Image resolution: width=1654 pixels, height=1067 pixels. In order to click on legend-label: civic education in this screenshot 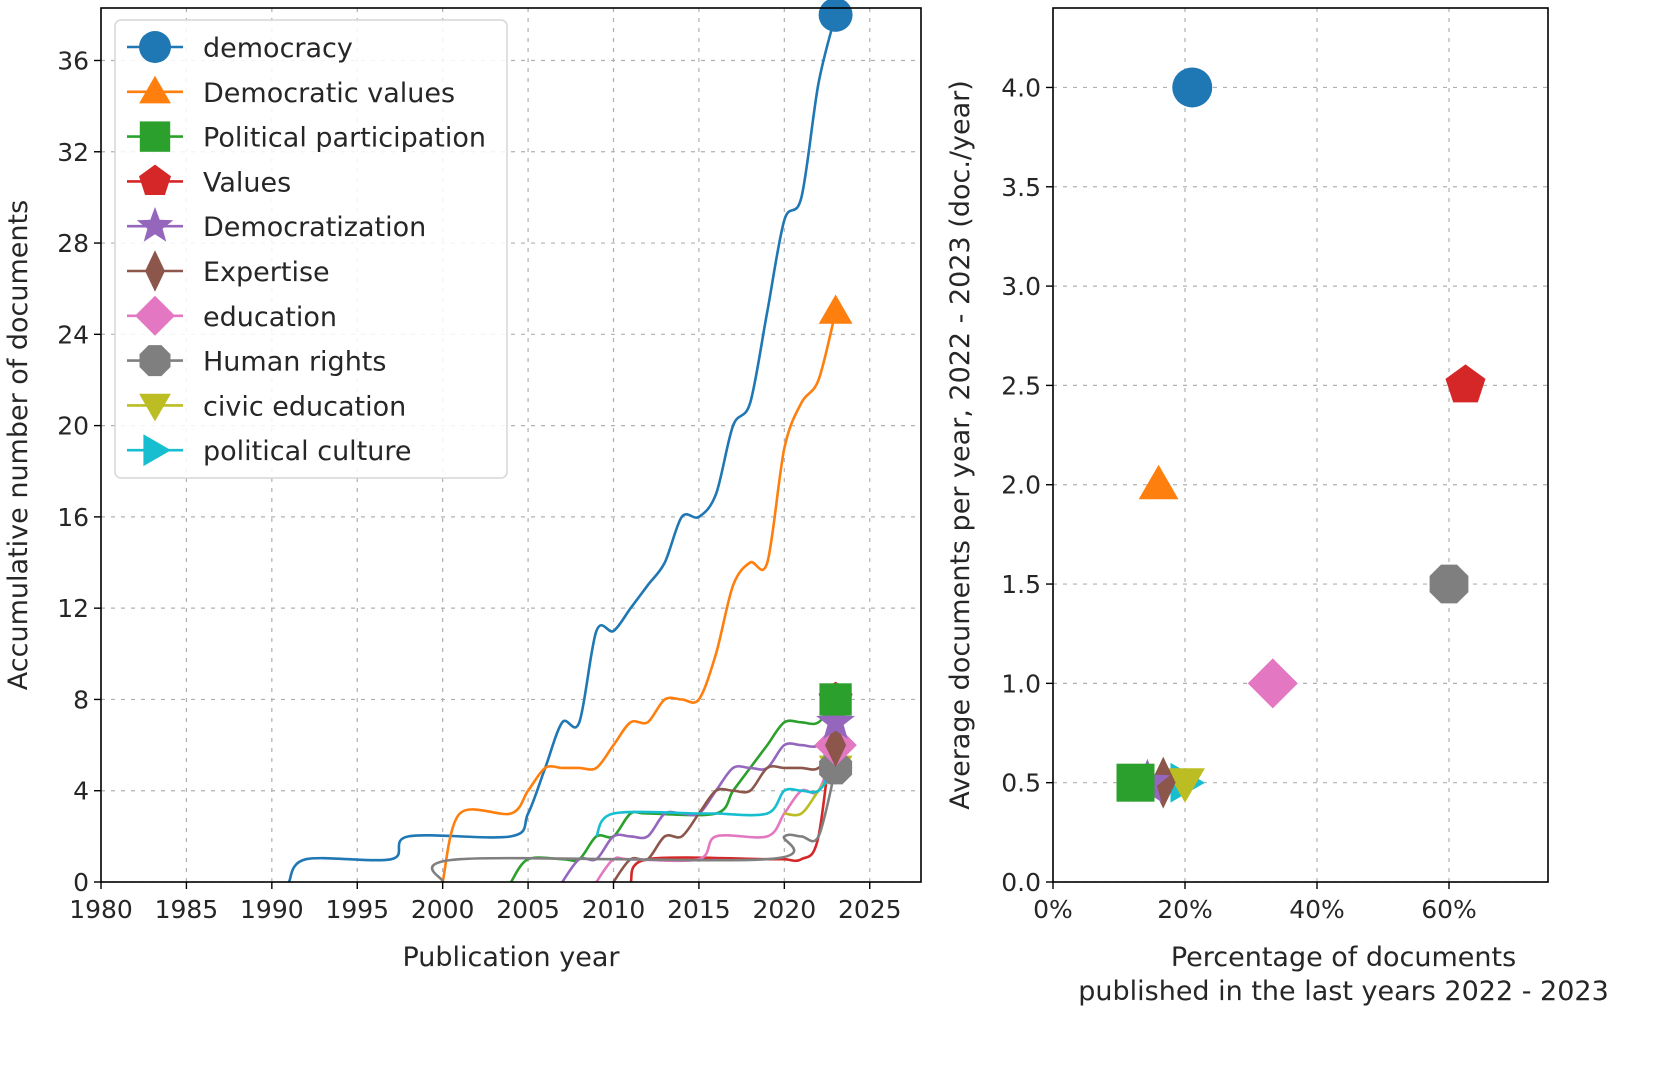, I will do `click(304, 406)`.